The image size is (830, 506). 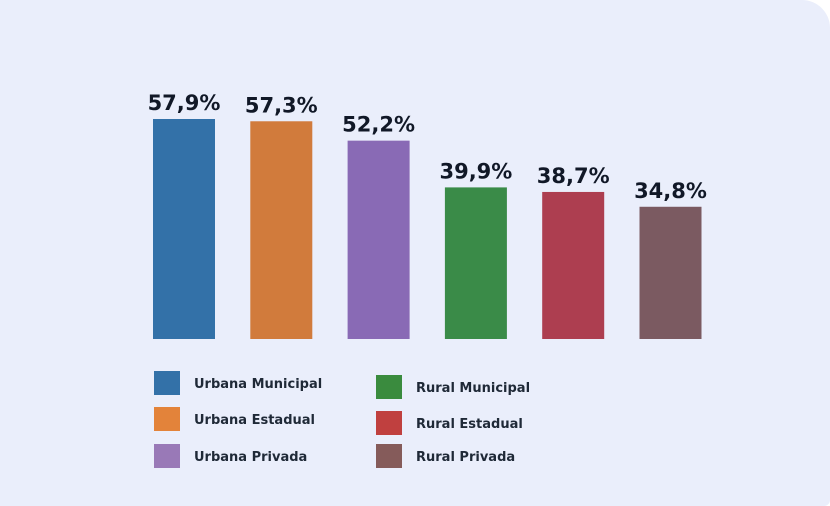 What do you see at coordinates (281, 105) in the screenshot?
I see `value-label-2: 57,3%` at bounding box center [281, 105].